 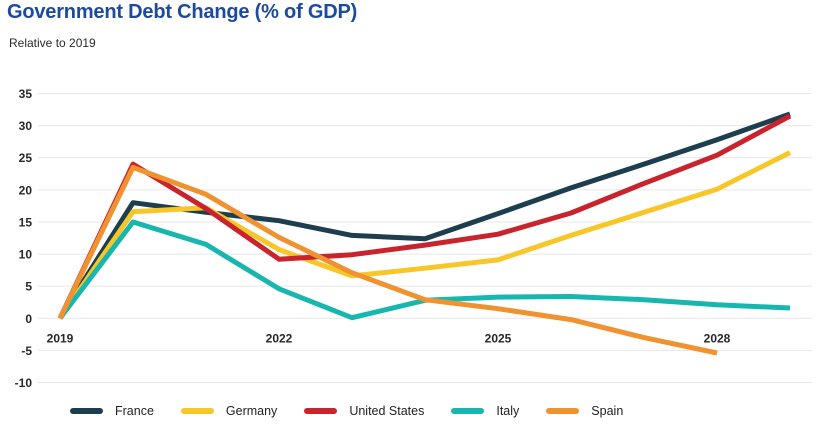 I want to click on legend-item-united-states: United States, so click(x=364, y=411).